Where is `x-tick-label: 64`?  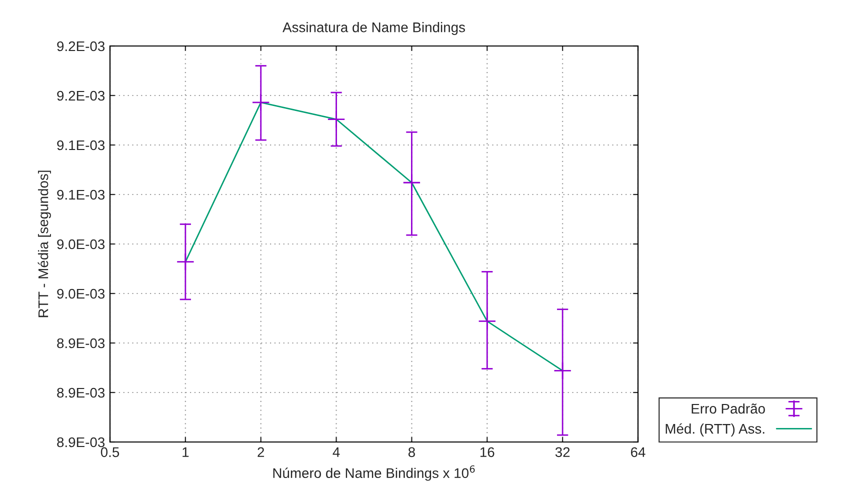
x-tick-label: 64 is located at coordinates (638, 452).